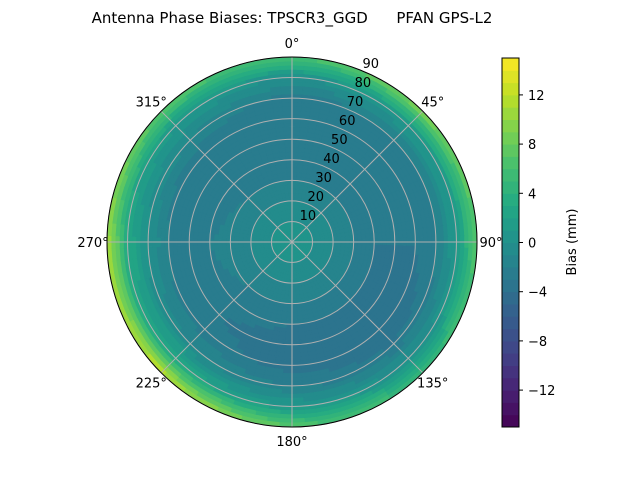 Image resolution: width=640 pixels, height=480 pixels. Describe the element at coordinates (151, 102) in the screenshot. I see `theta-tick-label: 315°` at that location.